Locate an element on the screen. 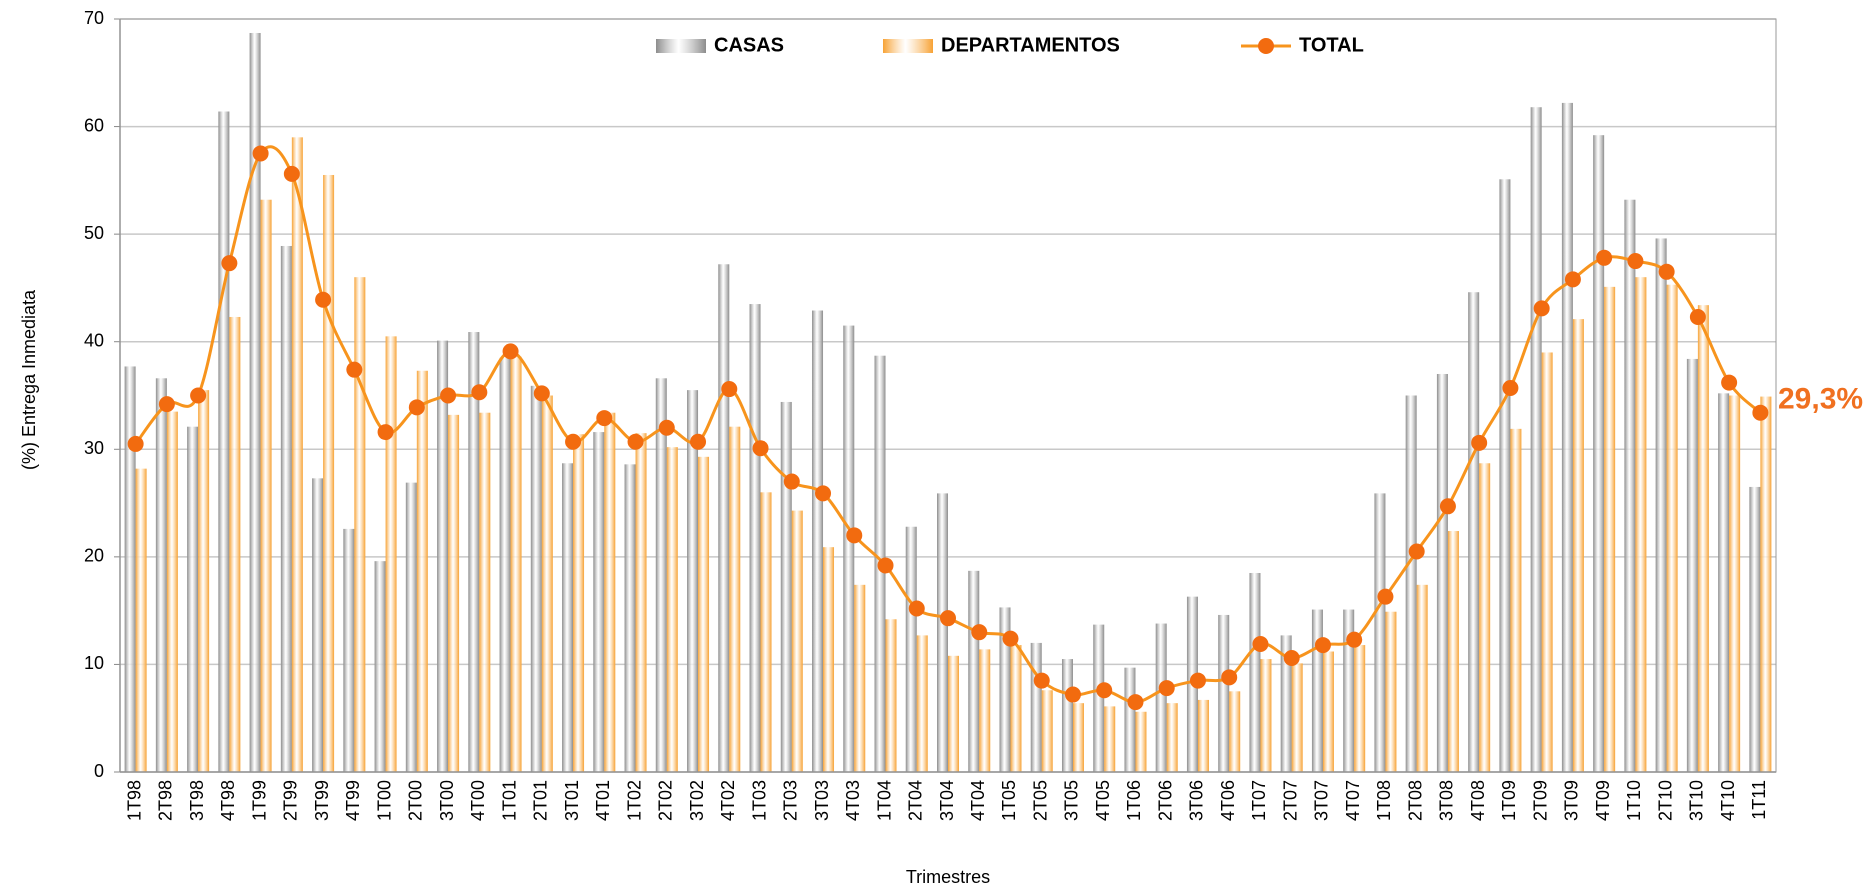  legend-swatch is located at coordinates (681, 46).